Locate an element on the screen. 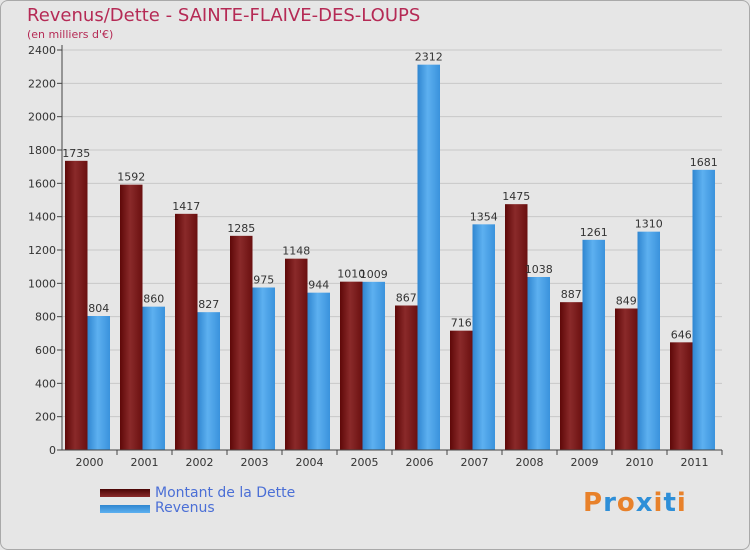  y-tick-label: 2400 is located at coordinates (42, 50).